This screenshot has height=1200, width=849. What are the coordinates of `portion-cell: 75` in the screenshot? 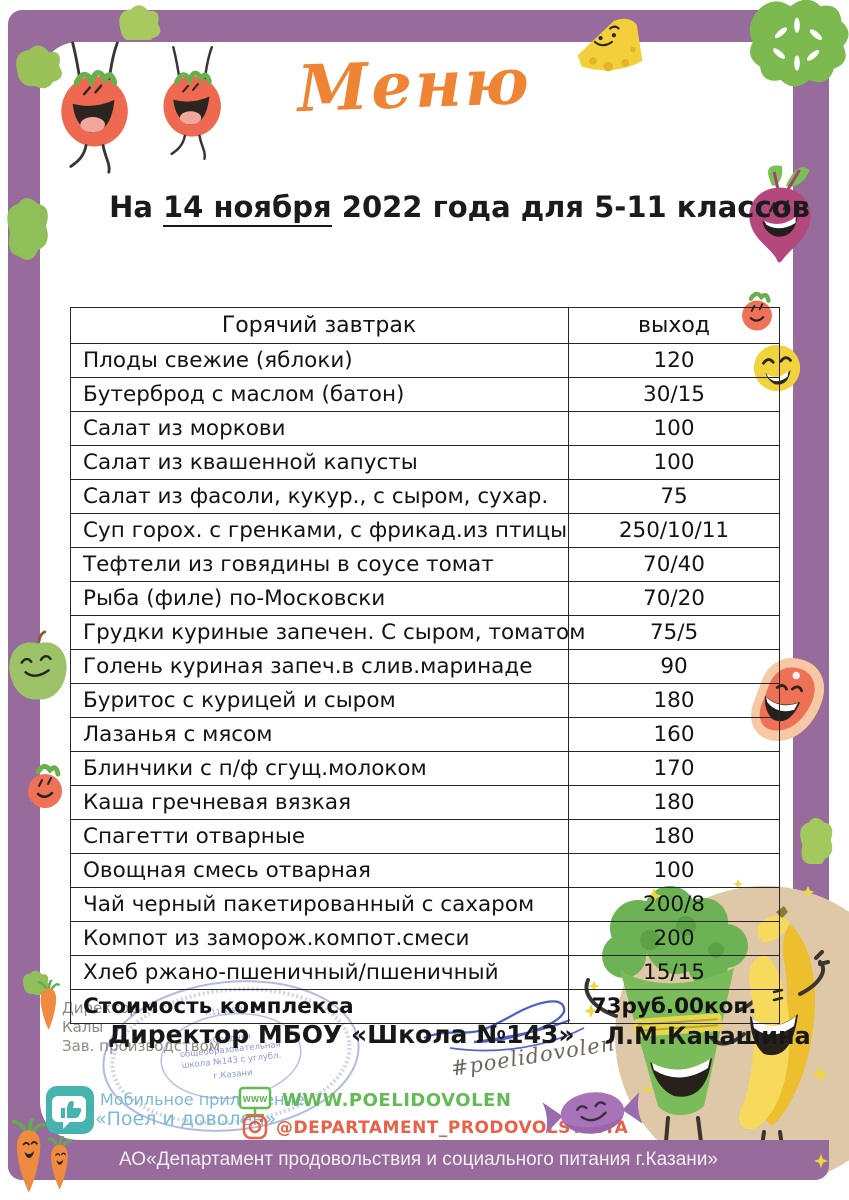 It's located at (674, 496).